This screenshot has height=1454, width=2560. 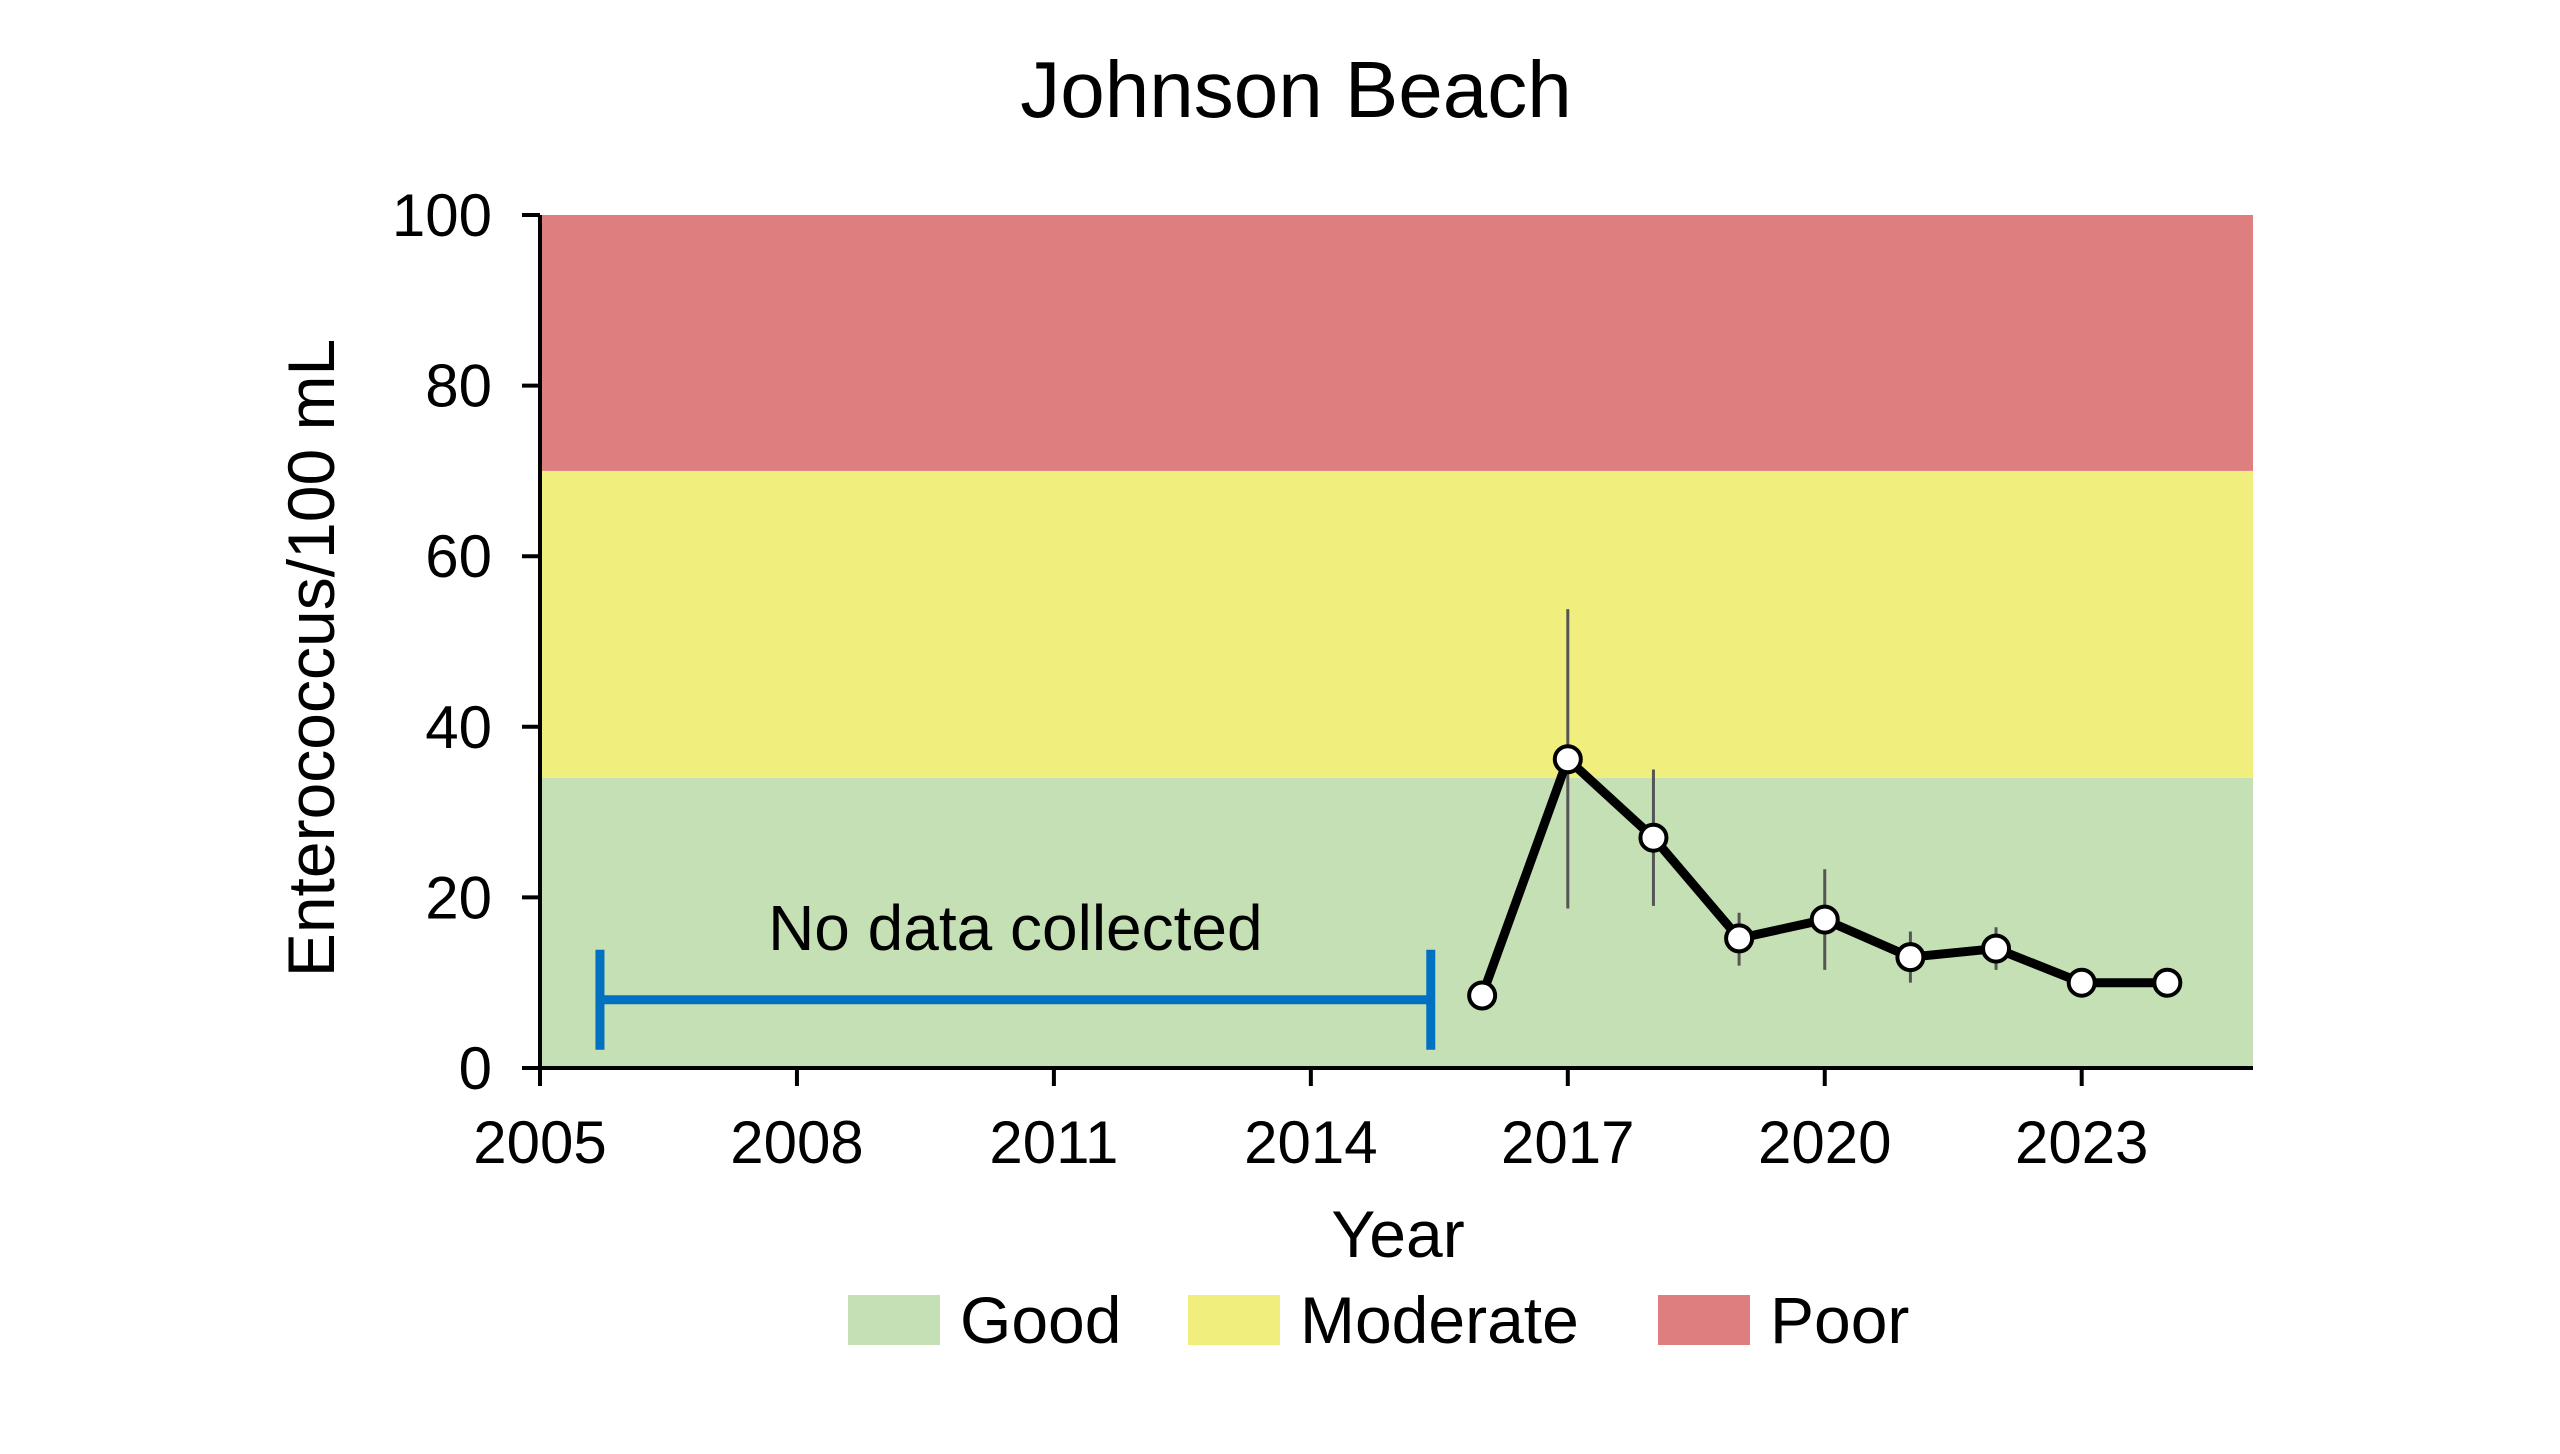 What do you see at coordinates (1234, 1320) in the screenshot?
I see `legend-swatch-moderate` at bounding box center [1234, 1320].